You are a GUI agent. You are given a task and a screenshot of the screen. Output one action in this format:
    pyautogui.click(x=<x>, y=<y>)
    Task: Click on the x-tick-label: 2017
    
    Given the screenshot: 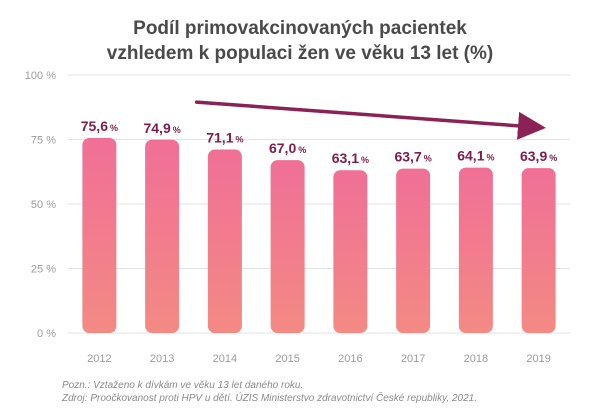 What is the action you would take?
    pyautogui.click(x=413, y=359)
    